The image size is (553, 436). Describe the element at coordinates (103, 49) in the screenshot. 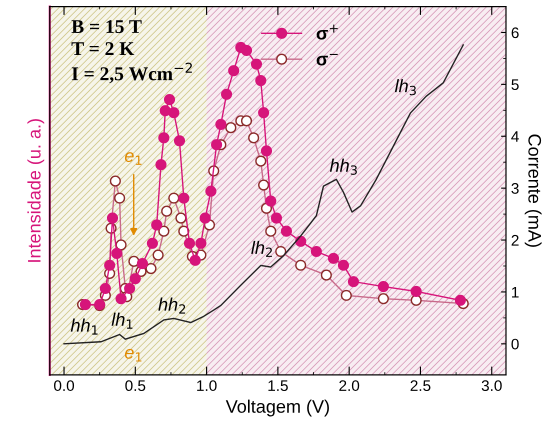

I see `annotation: T = 2 K` at that location.